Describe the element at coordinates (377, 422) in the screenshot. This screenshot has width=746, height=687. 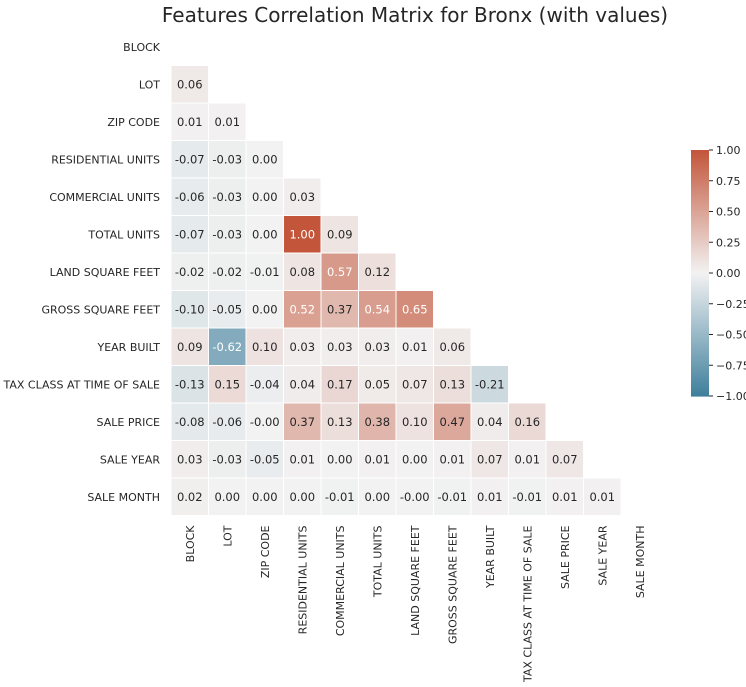
I see `cell-value-label: 0.38` at that location.